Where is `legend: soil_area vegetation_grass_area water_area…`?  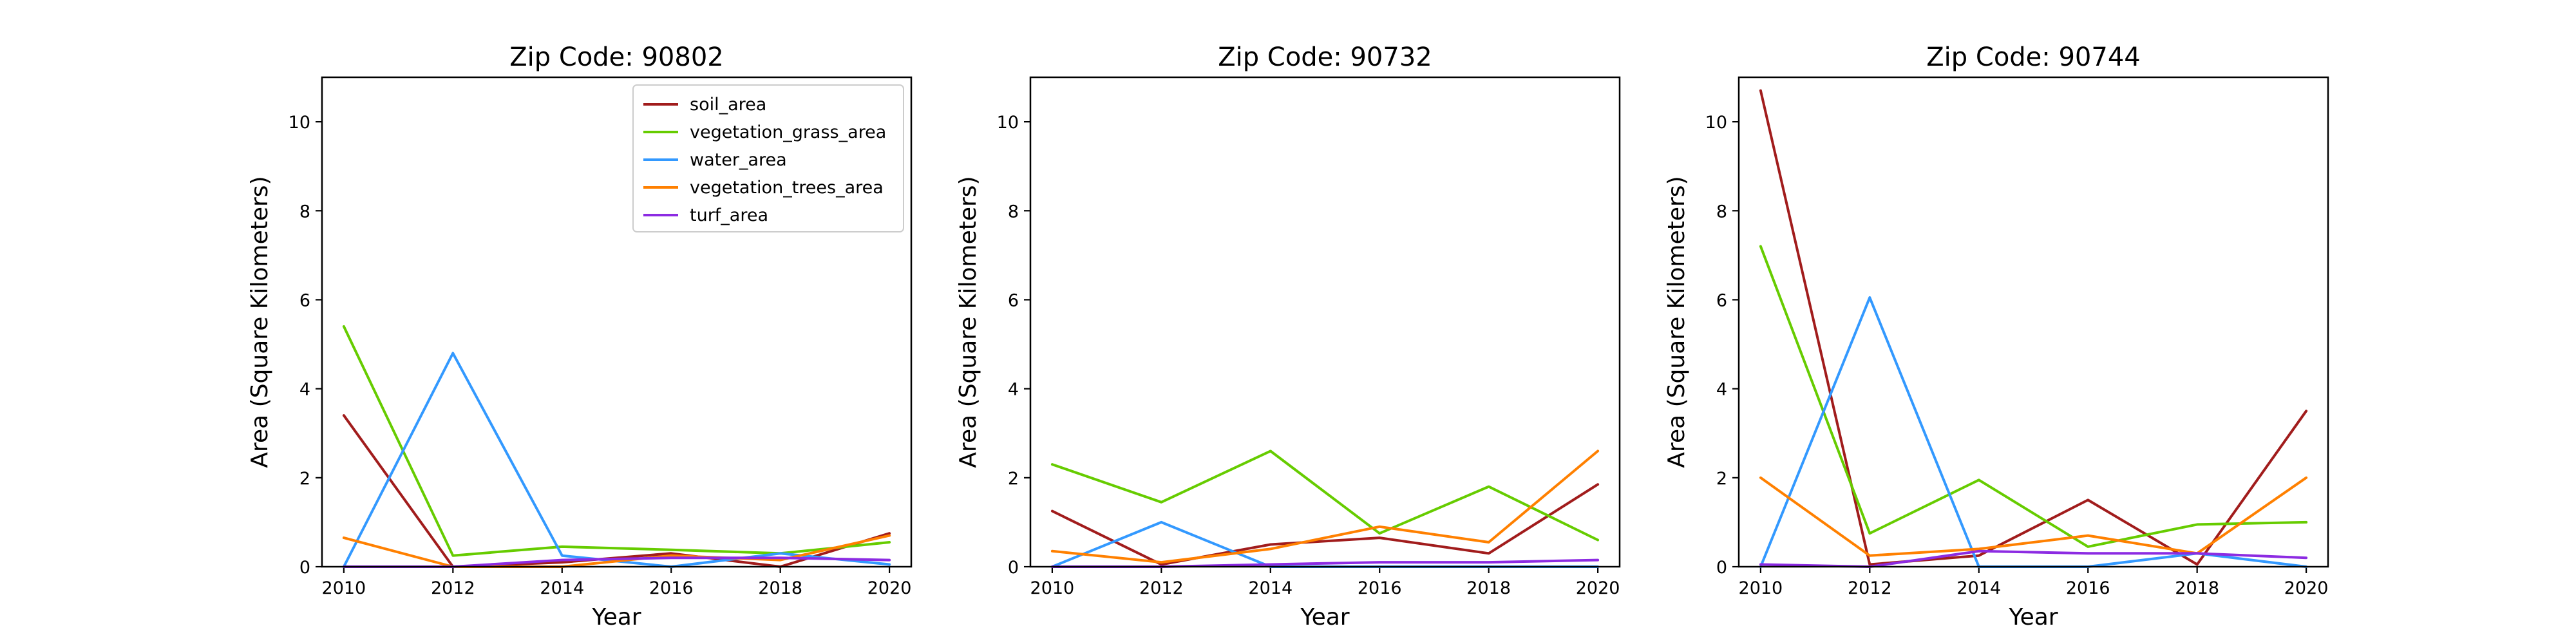 legend: soil_area vegetation_grass_area water_area… is located at coordinates (768, 158).